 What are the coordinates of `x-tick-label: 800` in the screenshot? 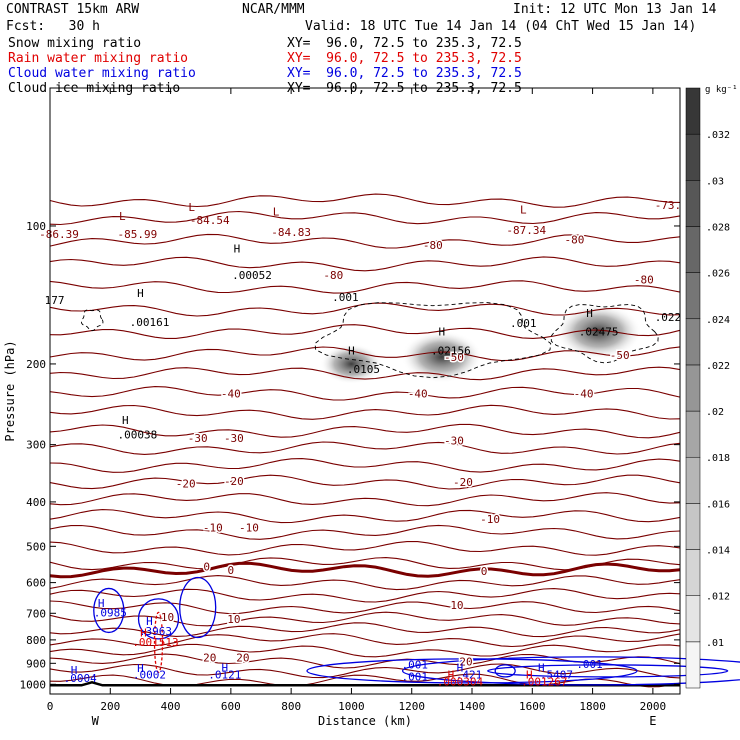 It's located at (291, 706).